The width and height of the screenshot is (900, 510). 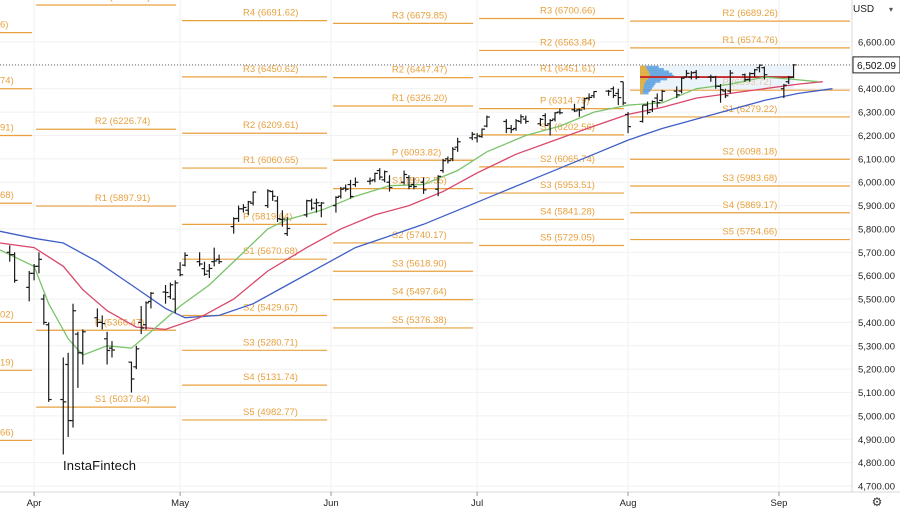 I want to click on y-tick-label: 5,600.00, so click(x=876, y=276).